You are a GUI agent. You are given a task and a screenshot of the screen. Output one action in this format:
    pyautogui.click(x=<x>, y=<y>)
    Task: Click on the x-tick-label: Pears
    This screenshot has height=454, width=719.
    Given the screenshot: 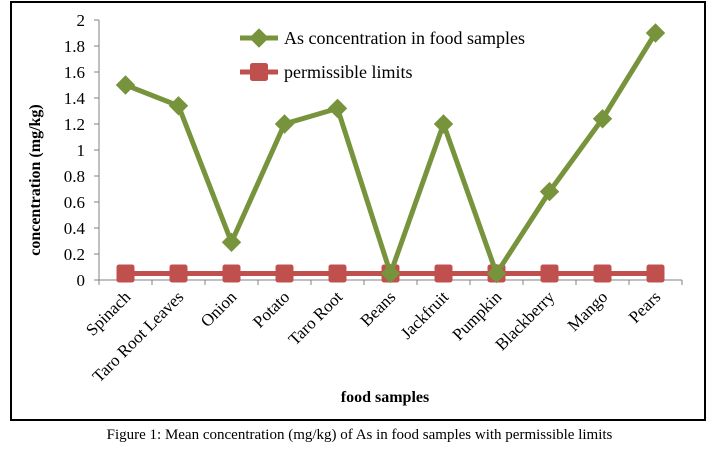 What is the action you would take?
    pyautogui.click(x=644, y=306)
    